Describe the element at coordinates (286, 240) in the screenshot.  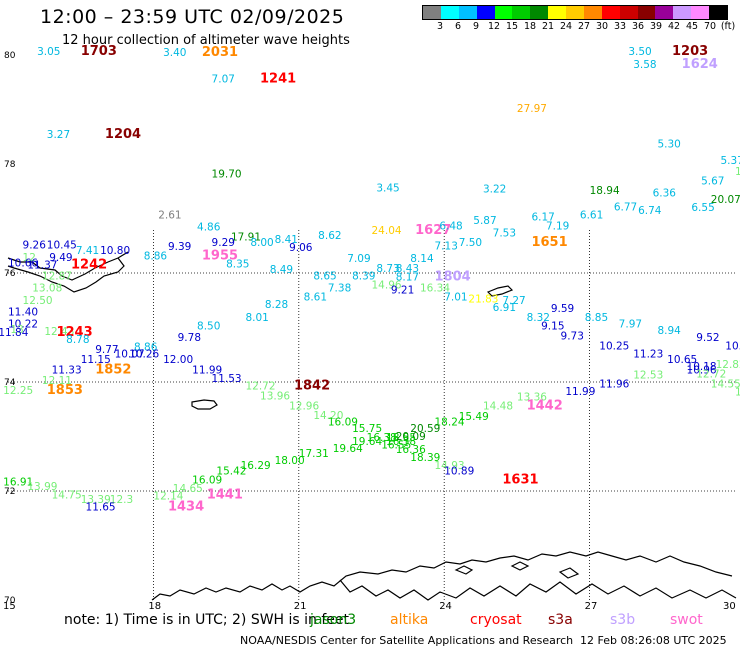
I see `wave-height-label: 8.41` at that location.